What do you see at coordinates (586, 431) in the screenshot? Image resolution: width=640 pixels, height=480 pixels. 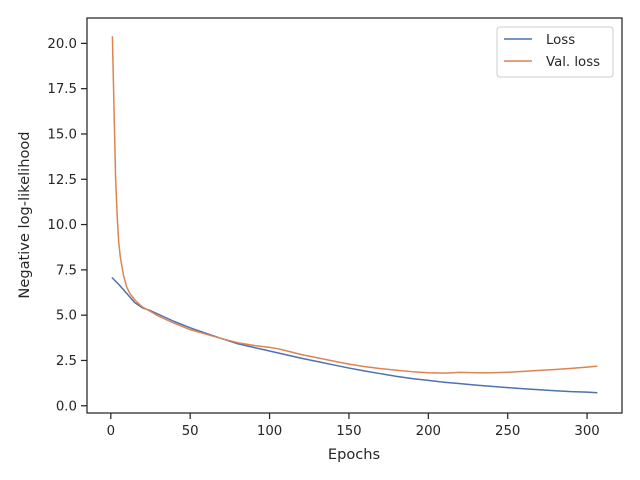 I see `x-tick-label: 300` at bounding box center [586, 431].